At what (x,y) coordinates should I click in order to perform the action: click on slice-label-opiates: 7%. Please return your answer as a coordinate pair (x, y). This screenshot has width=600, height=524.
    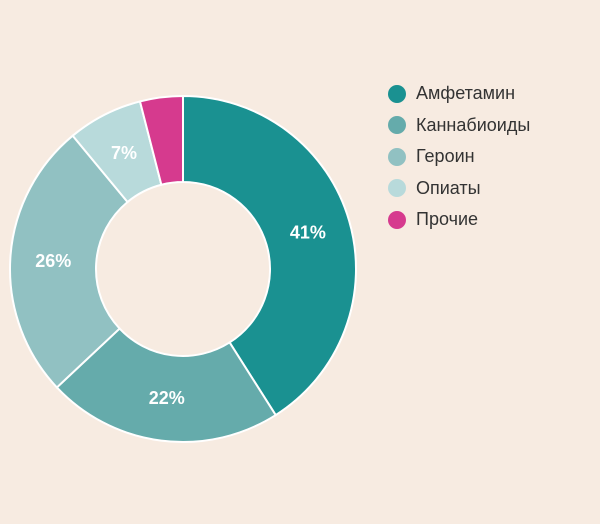
    Looking at the image, I should click on (124, 153).